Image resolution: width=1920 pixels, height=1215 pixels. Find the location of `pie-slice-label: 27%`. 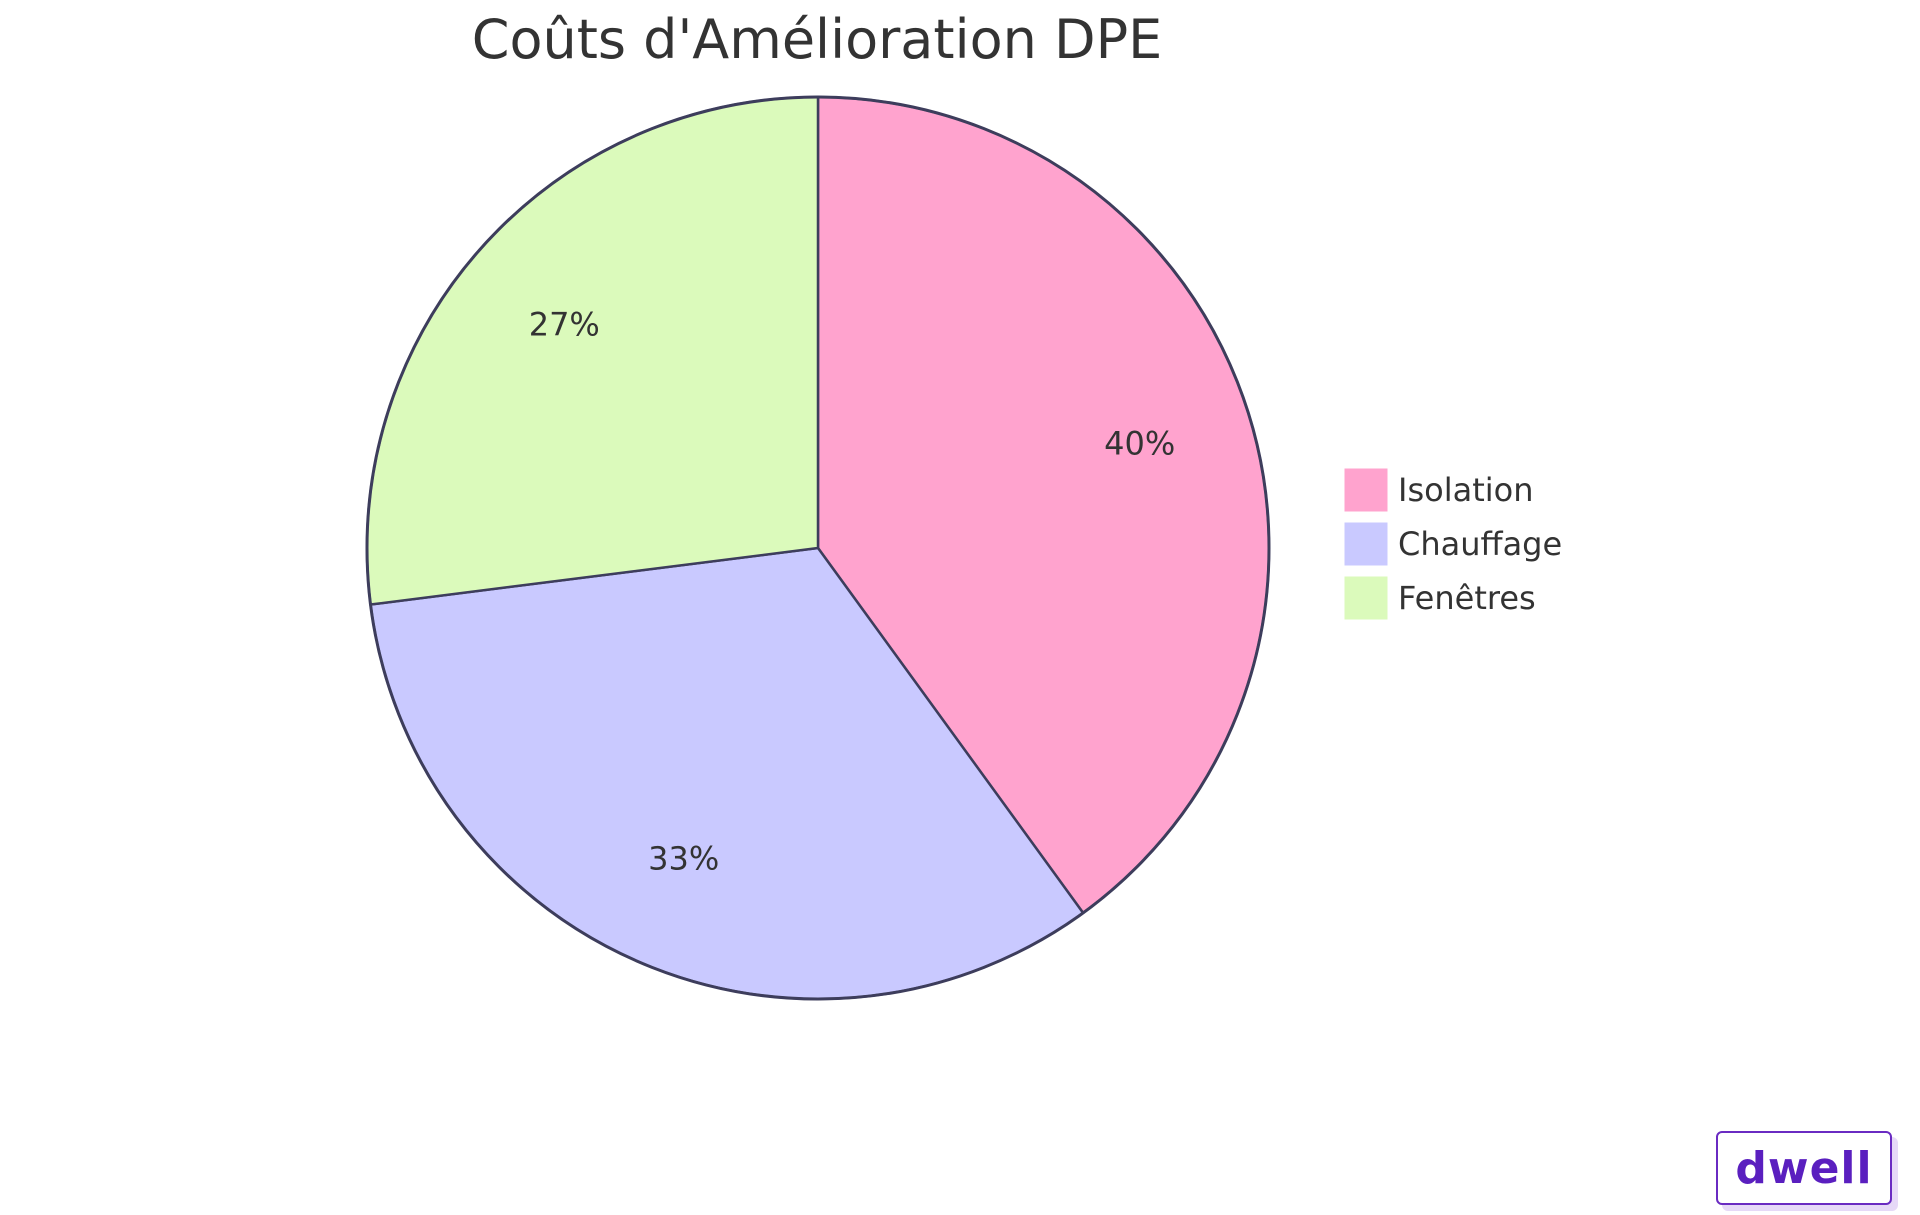

pie-slice-label: 27% is located at coordinates (564, 324).